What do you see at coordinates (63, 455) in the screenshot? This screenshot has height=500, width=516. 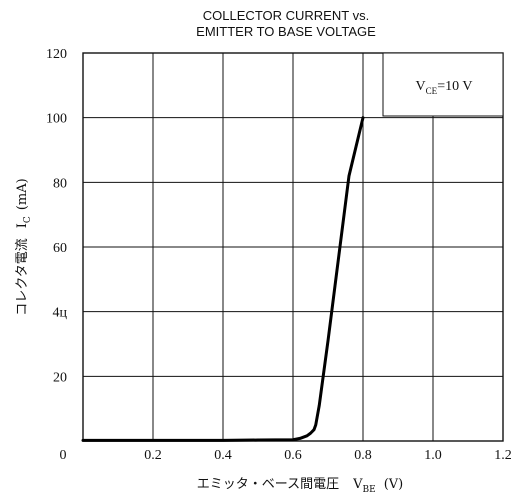 I see `x-tick-label: 0` at bounding box center [63, 455].